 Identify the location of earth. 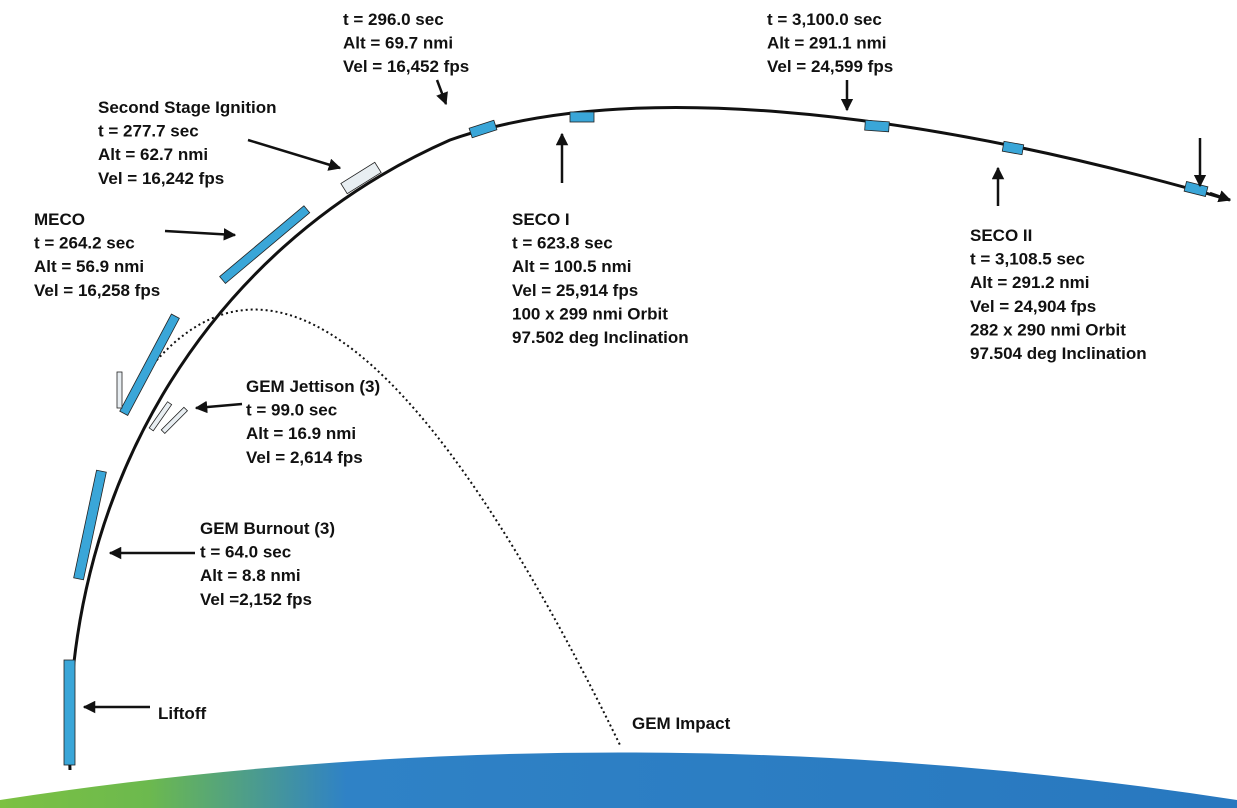
(618, 780).